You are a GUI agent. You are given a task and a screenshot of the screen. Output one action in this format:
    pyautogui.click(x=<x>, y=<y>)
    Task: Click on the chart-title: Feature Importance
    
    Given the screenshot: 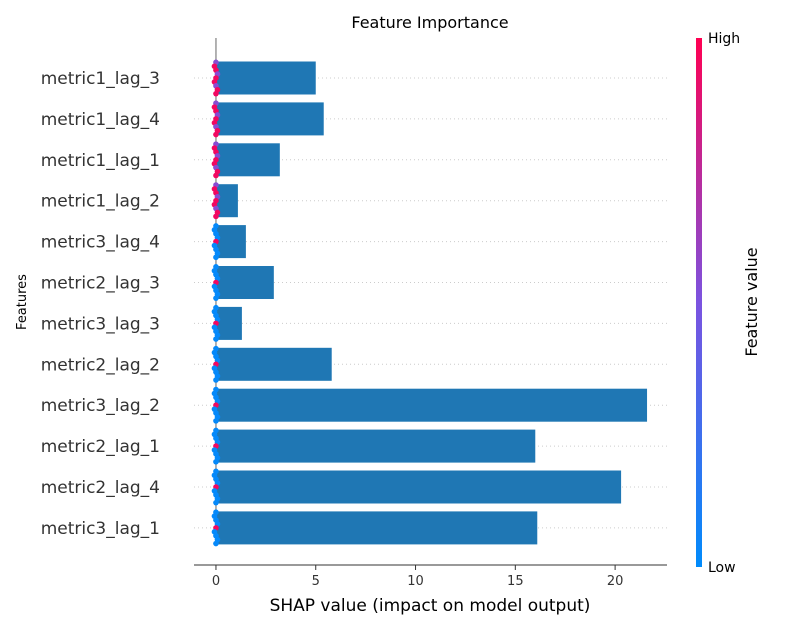 What is the action you would take?
    pyautogui.click(x=429, y=22)
    